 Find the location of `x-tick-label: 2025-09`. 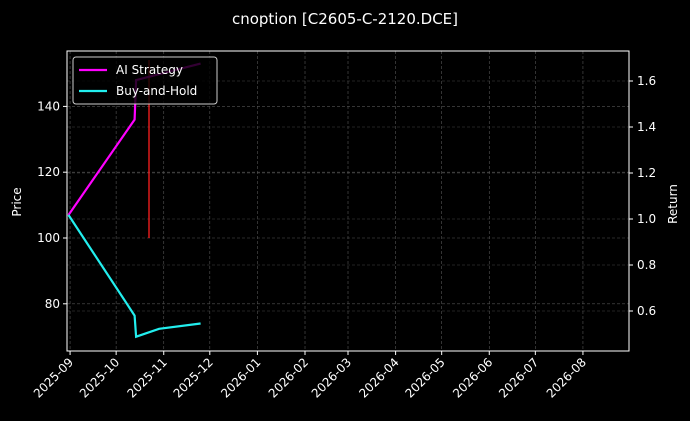

x-tick-label: 2025-09 is located at coordinates (53, 377).